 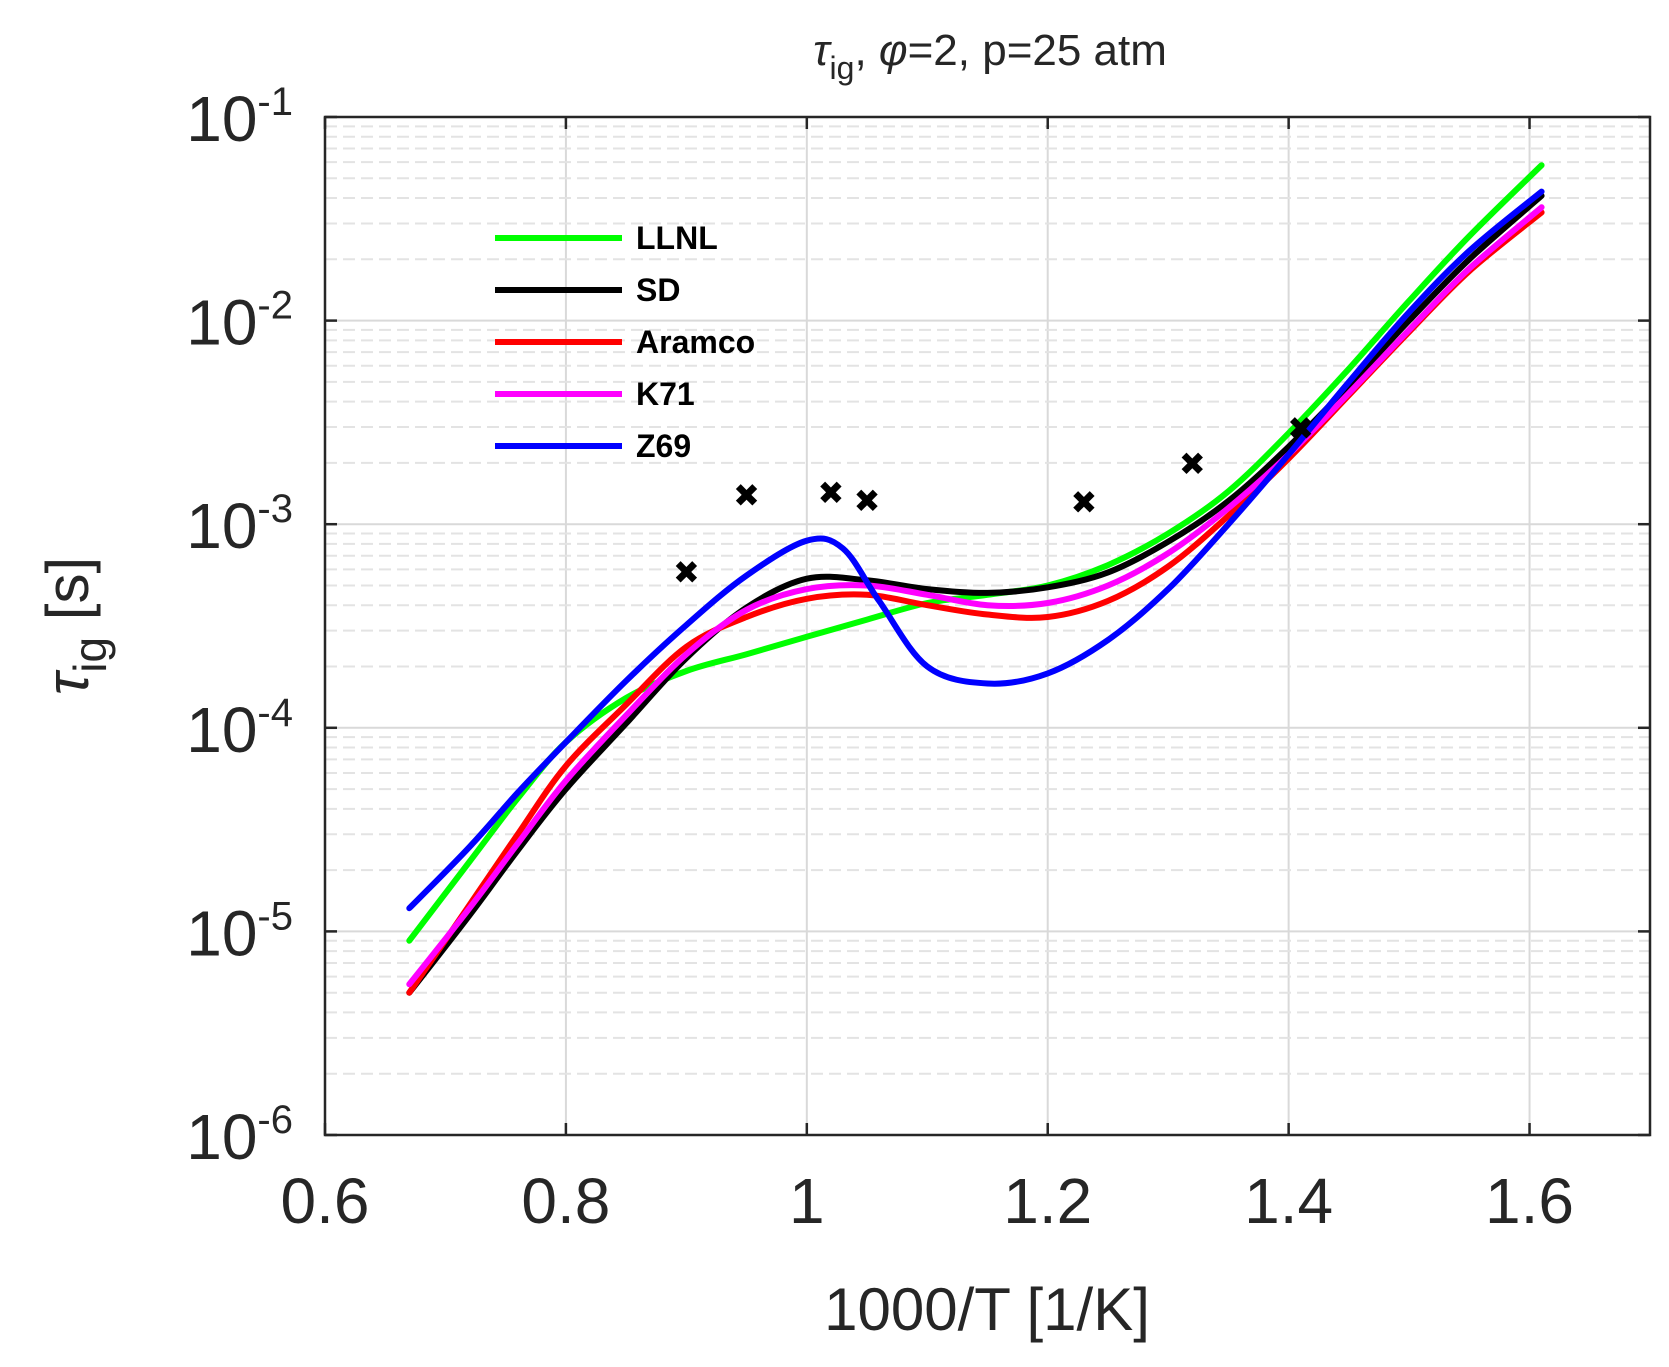 I want to click on y-tick-label: 10⁻⁵, so click(x=239, y=931).